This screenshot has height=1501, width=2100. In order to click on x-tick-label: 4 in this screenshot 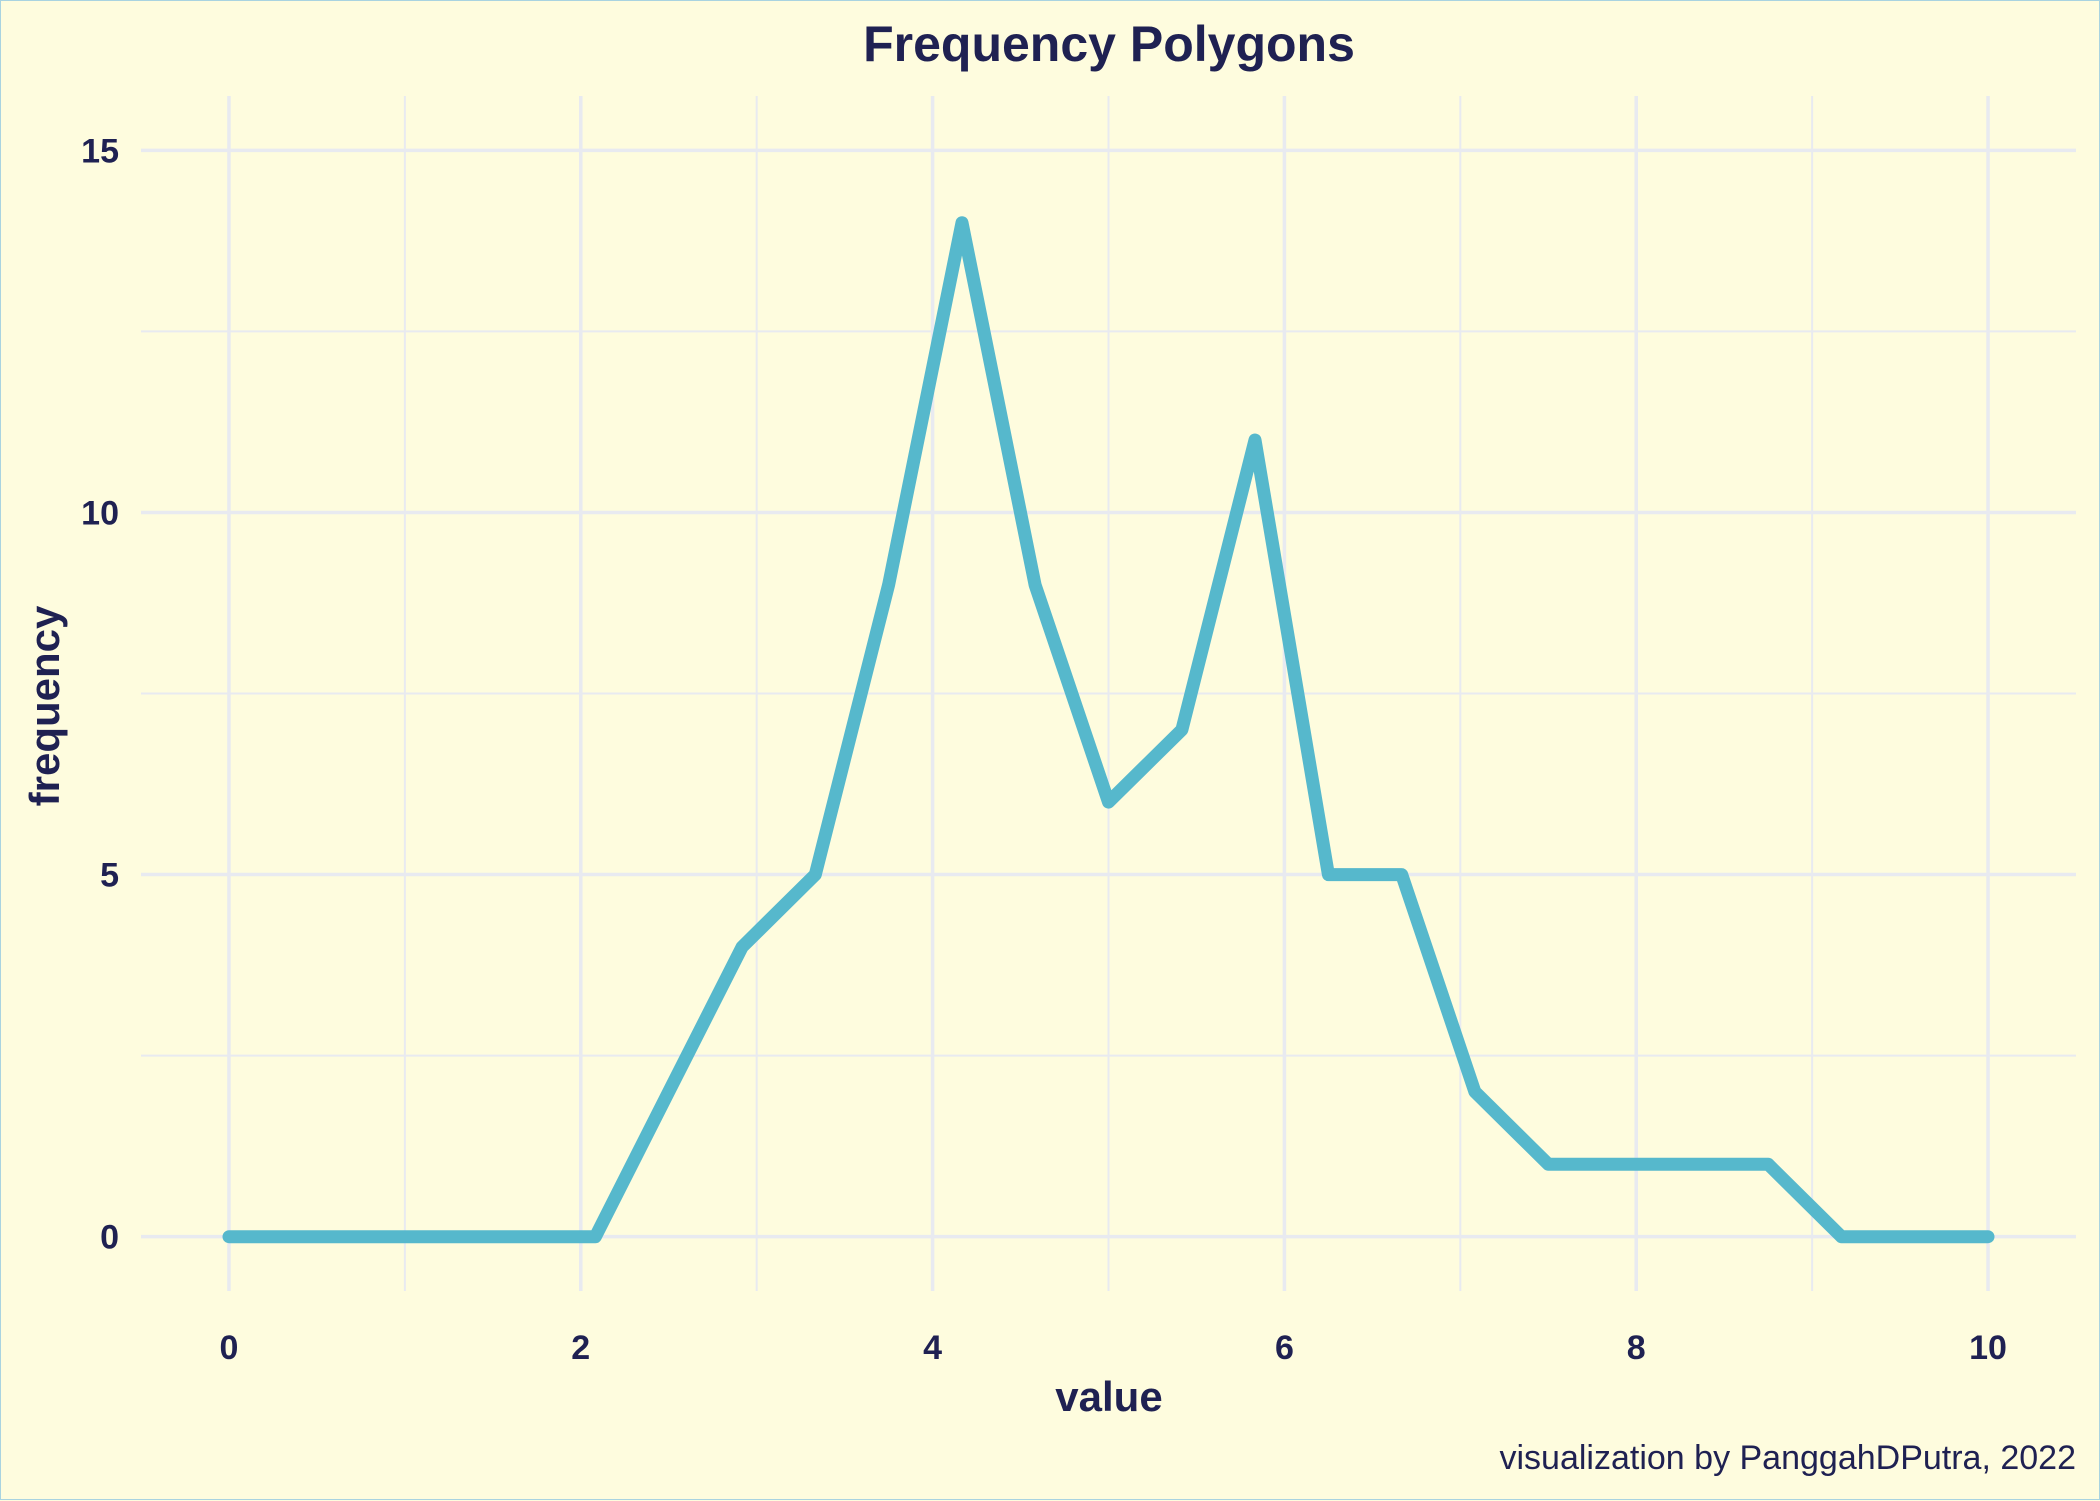, I will do `click(932, 1348)`.